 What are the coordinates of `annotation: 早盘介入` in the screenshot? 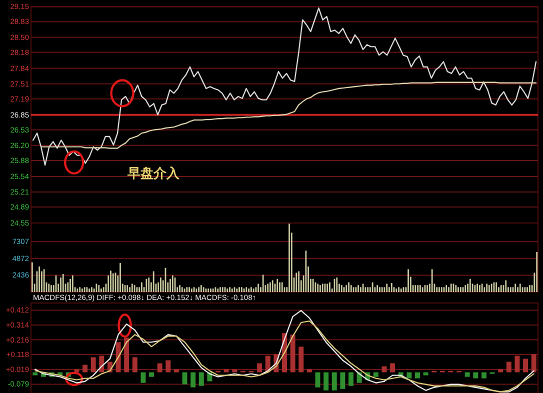 It's located at (153, 173).